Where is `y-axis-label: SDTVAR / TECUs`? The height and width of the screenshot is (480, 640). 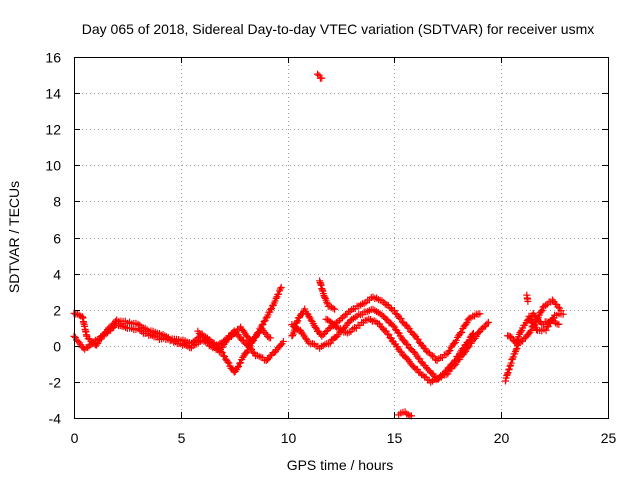 y-axis-label: SDTVAR / TECUs is located at coordinates (14, 237).